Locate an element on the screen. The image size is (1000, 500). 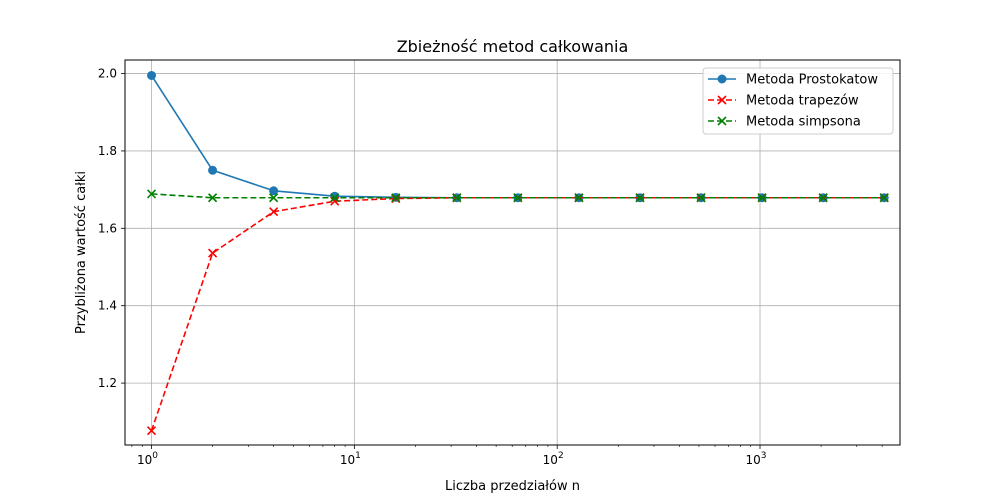
legend-entry: Metoda Prostokatow is located at coordinates (793, 80).